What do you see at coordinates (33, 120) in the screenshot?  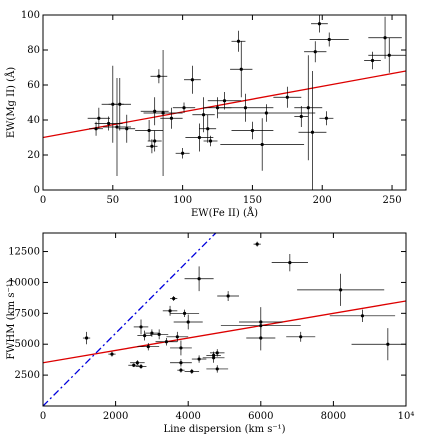 I see `y-tick-label: 40` at bounding box center [33, 120].